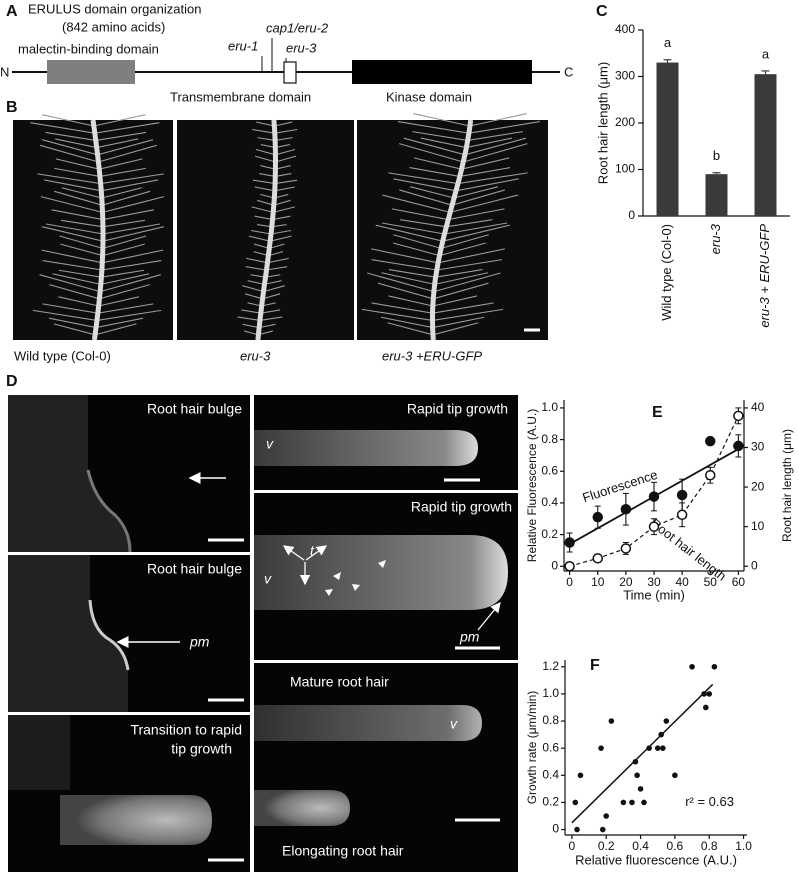  I want to click on y-tick-label: 0.6, so click(550, 747).